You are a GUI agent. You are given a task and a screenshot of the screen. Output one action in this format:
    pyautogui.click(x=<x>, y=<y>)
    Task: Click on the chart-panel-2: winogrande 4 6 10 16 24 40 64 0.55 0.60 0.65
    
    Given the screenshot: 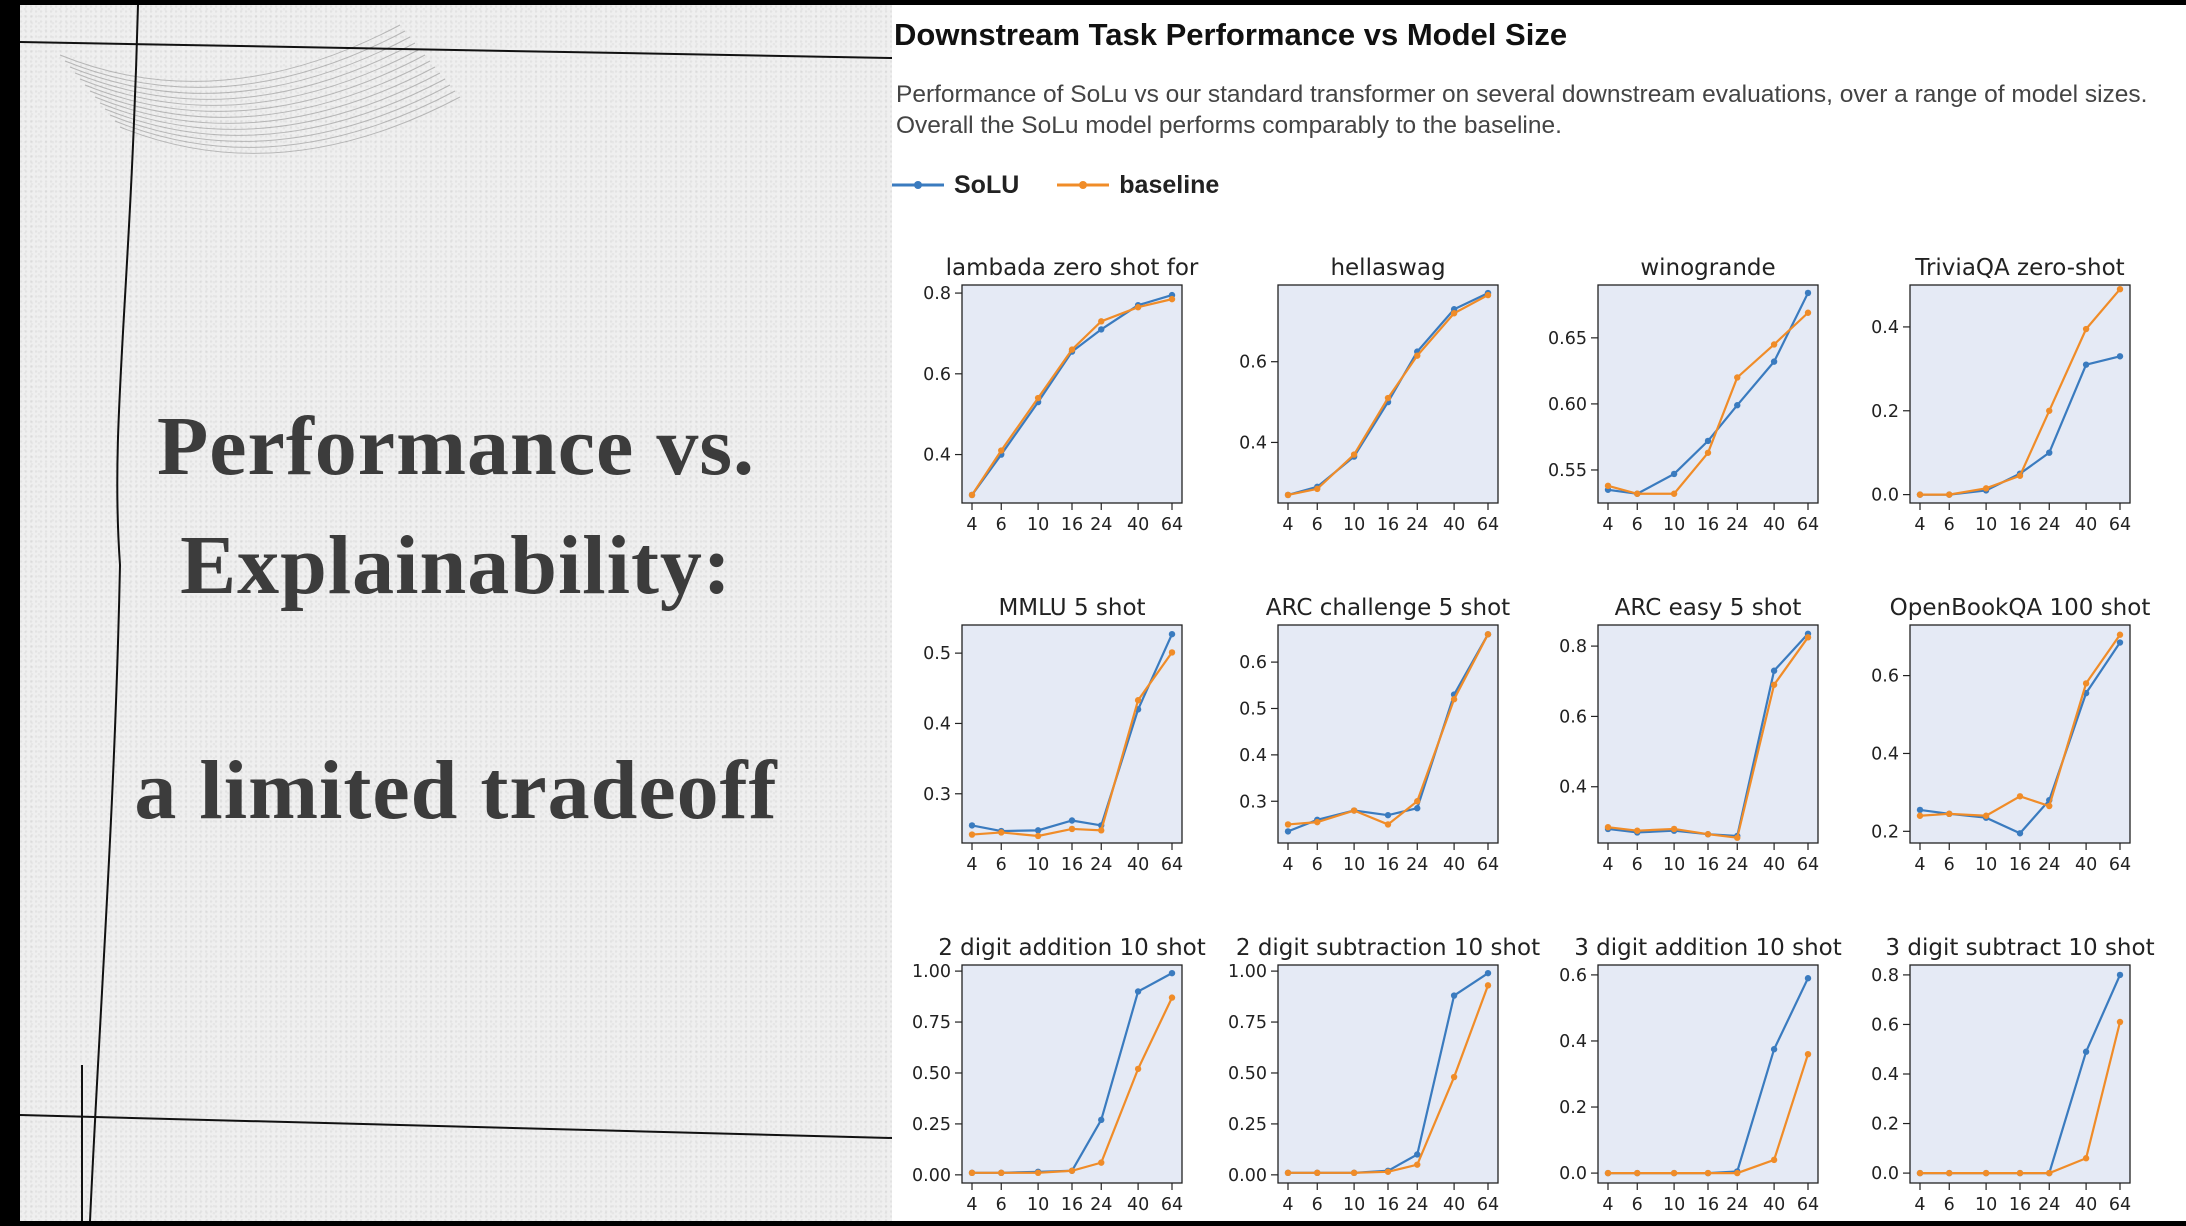 What is the action you would take?
    pyautogui.click(x=1683, y=395)
    